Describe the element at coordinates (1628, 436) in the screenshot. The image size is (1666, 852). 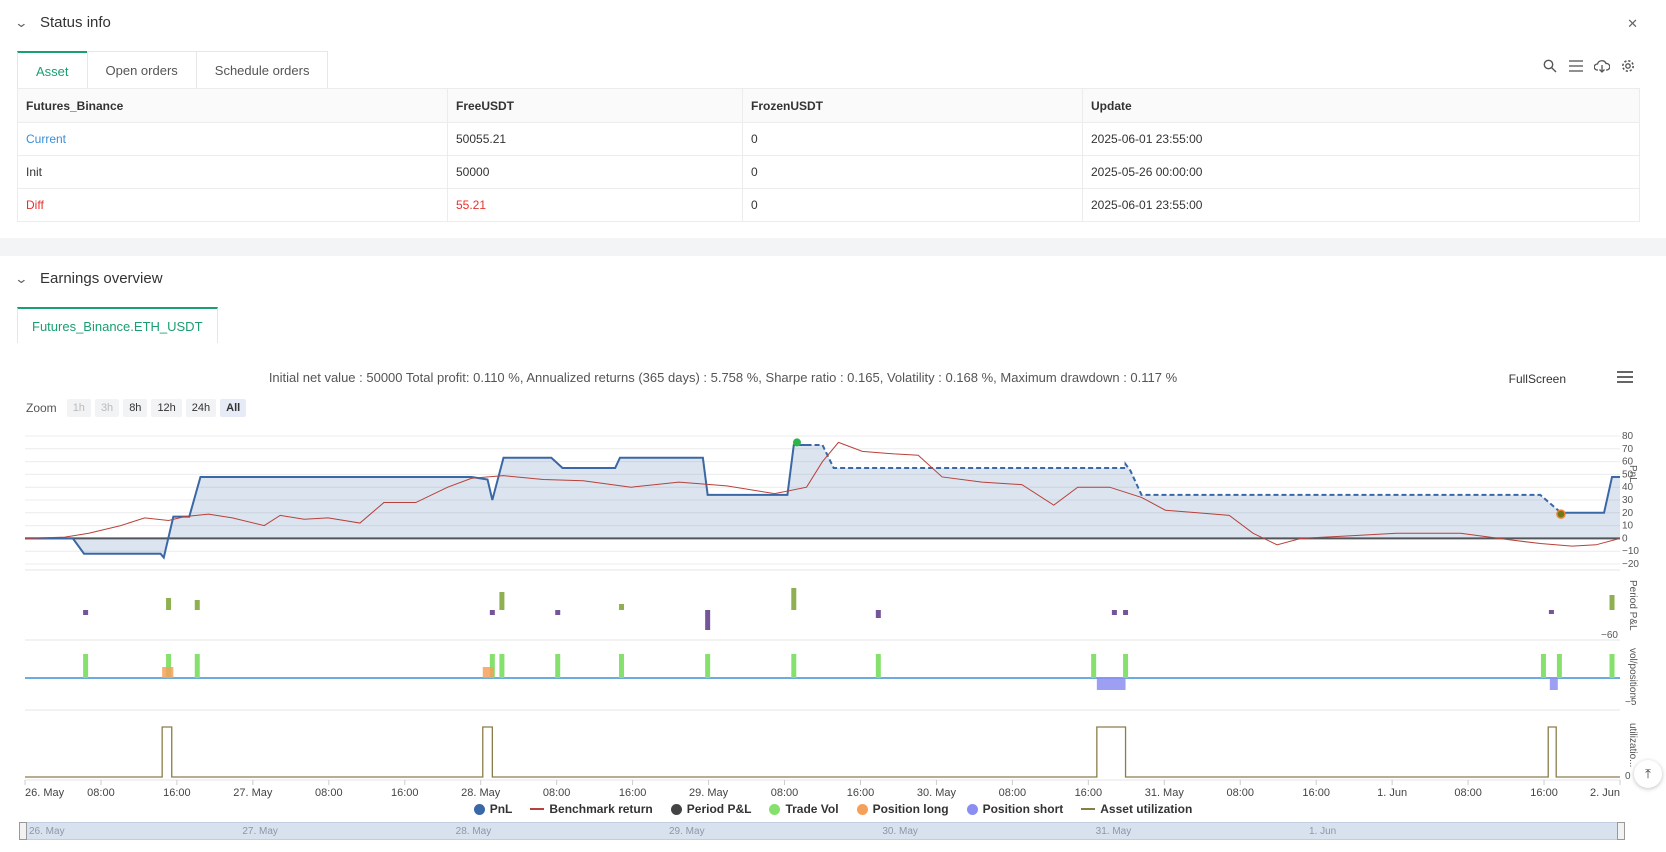
I see `pnl-tick-label: 80` at that location.